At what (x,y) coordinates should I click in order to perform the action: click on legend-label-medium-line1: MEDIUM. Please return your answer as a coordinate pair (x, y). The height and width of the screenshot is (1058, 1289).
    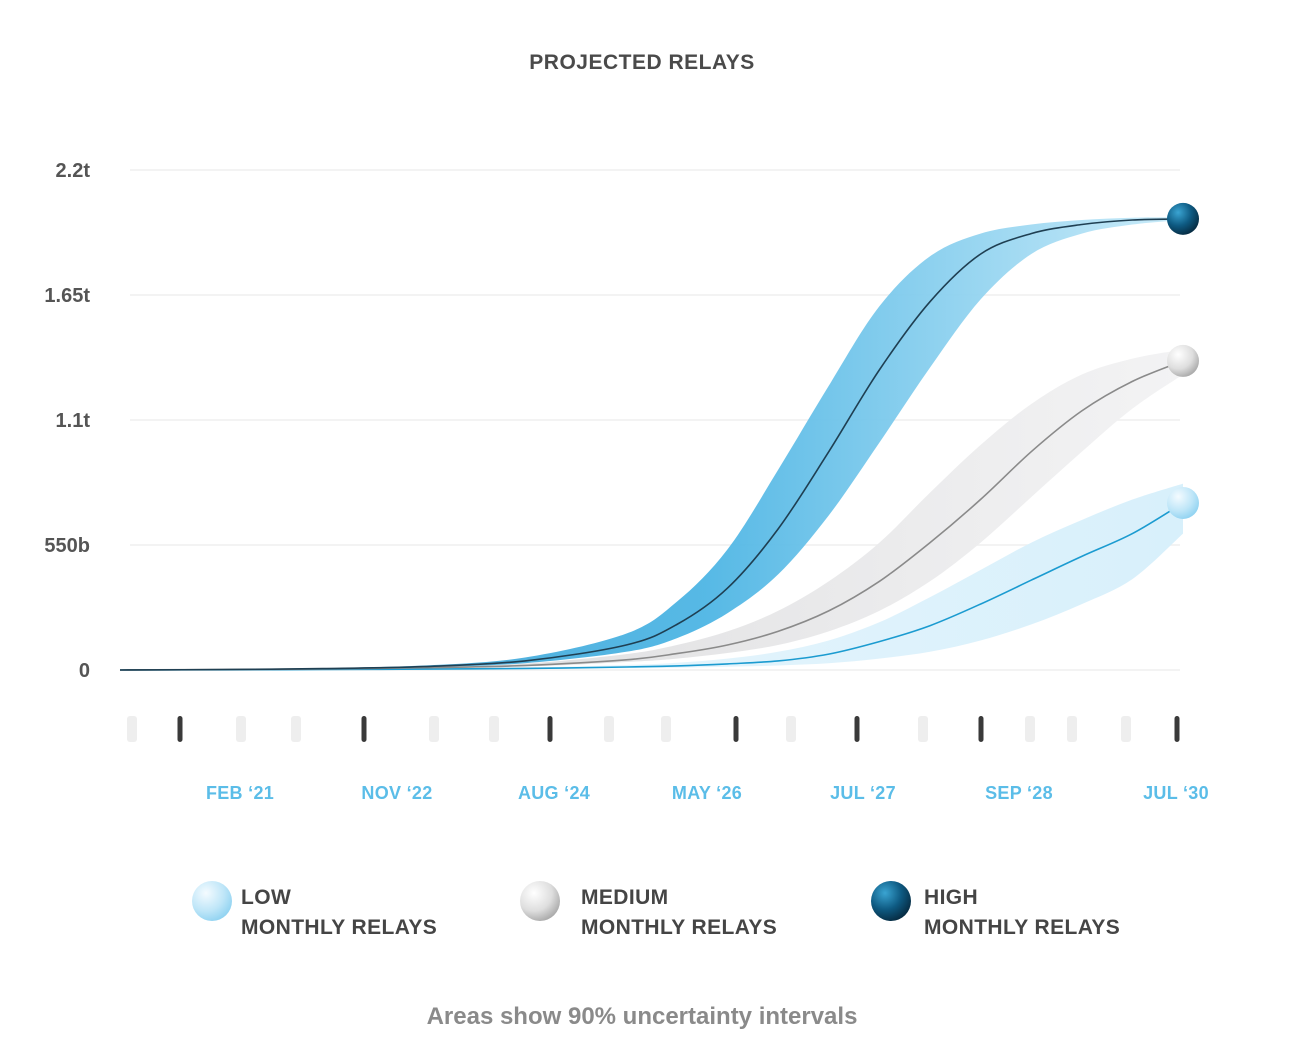
    Looking at the image, I should click on (625, 897).